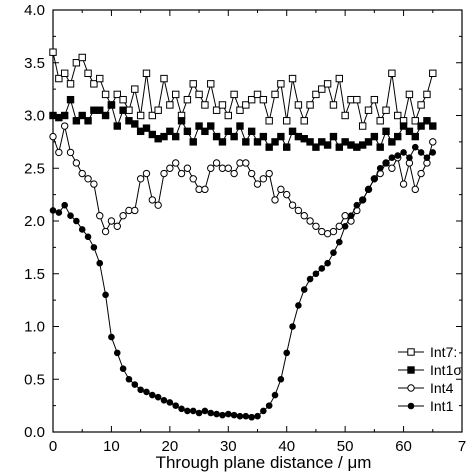 The width and height of the screenshot is (474, 474). What do you see at coordinates (442, 406) in the screenshot?
I see `legend-label: Int1` at bounding box center [442, 406].